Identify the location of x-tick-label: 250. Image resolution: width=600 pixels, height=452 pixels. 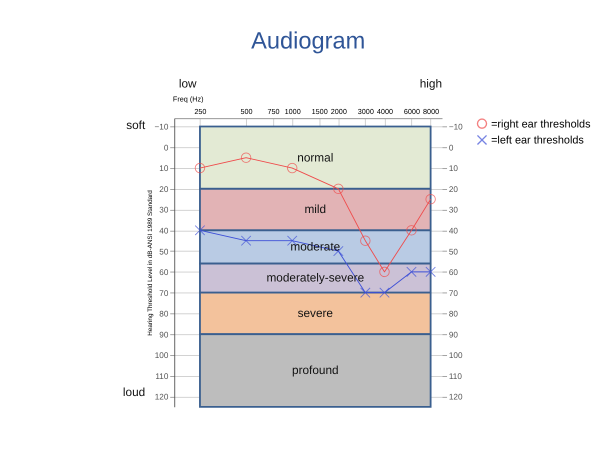
(200, 111).